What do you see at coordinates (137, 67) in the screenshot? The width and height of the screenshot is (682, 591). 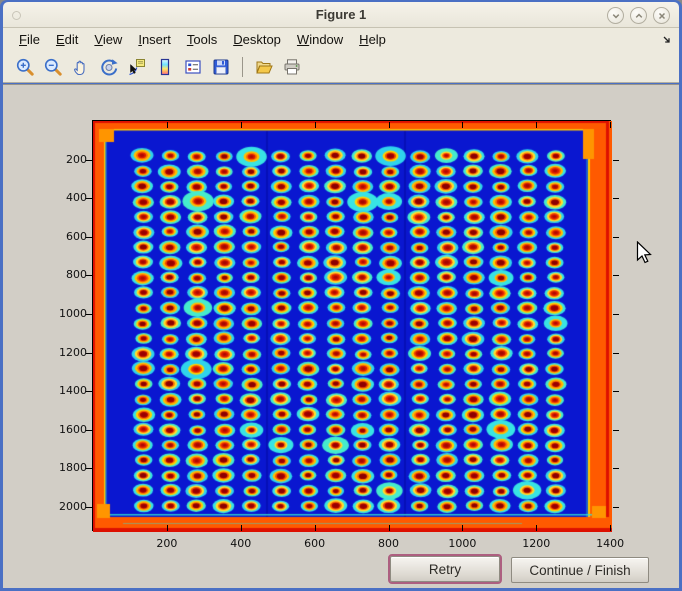 I see `data-cursor-icon` at bounding box center [137, 67].